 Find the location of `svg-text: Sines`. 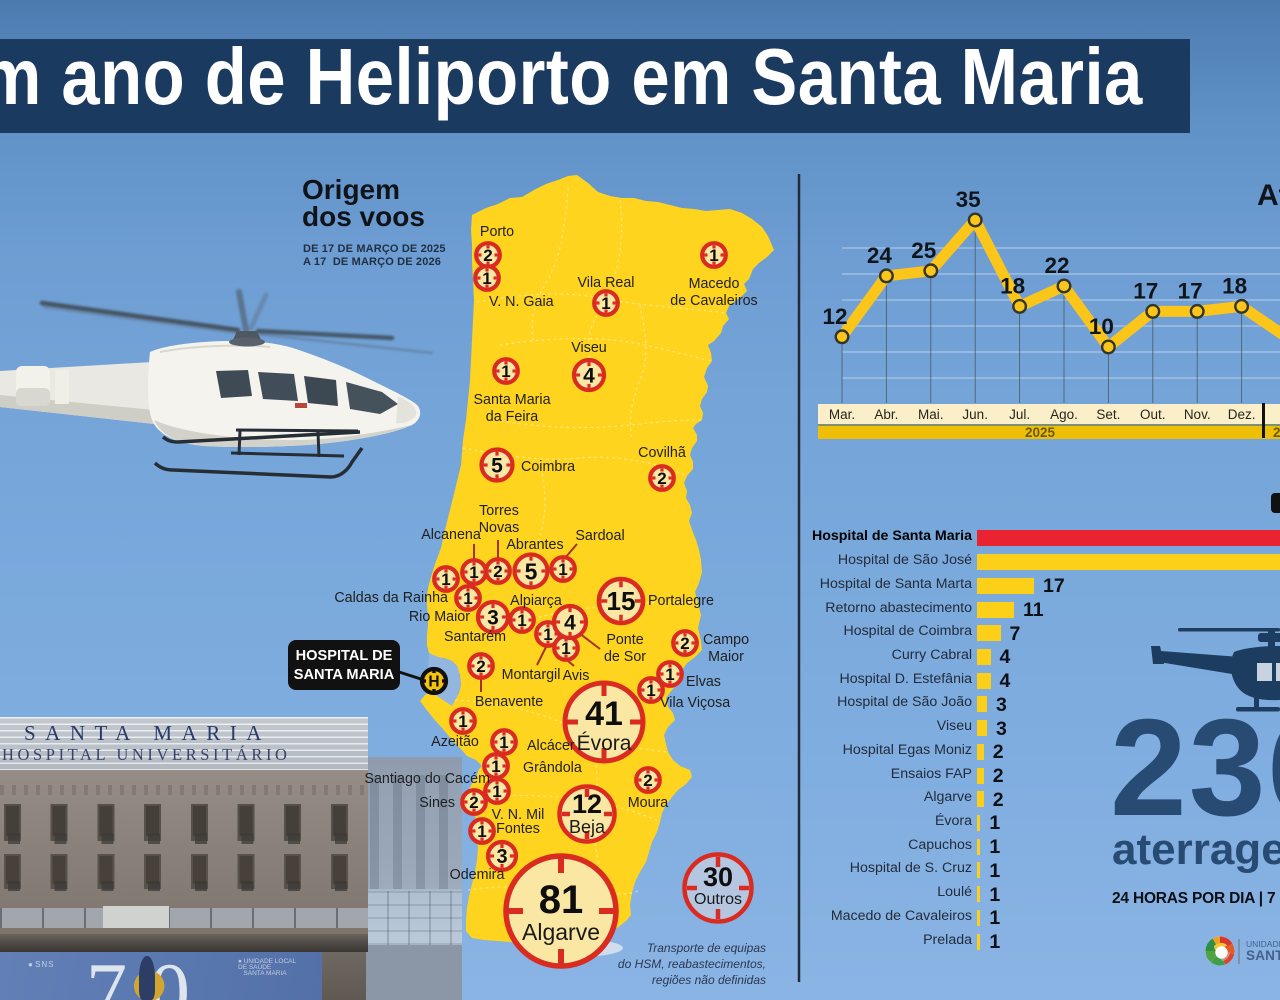

svg-text: Sines is located at coordinates (437, 803).